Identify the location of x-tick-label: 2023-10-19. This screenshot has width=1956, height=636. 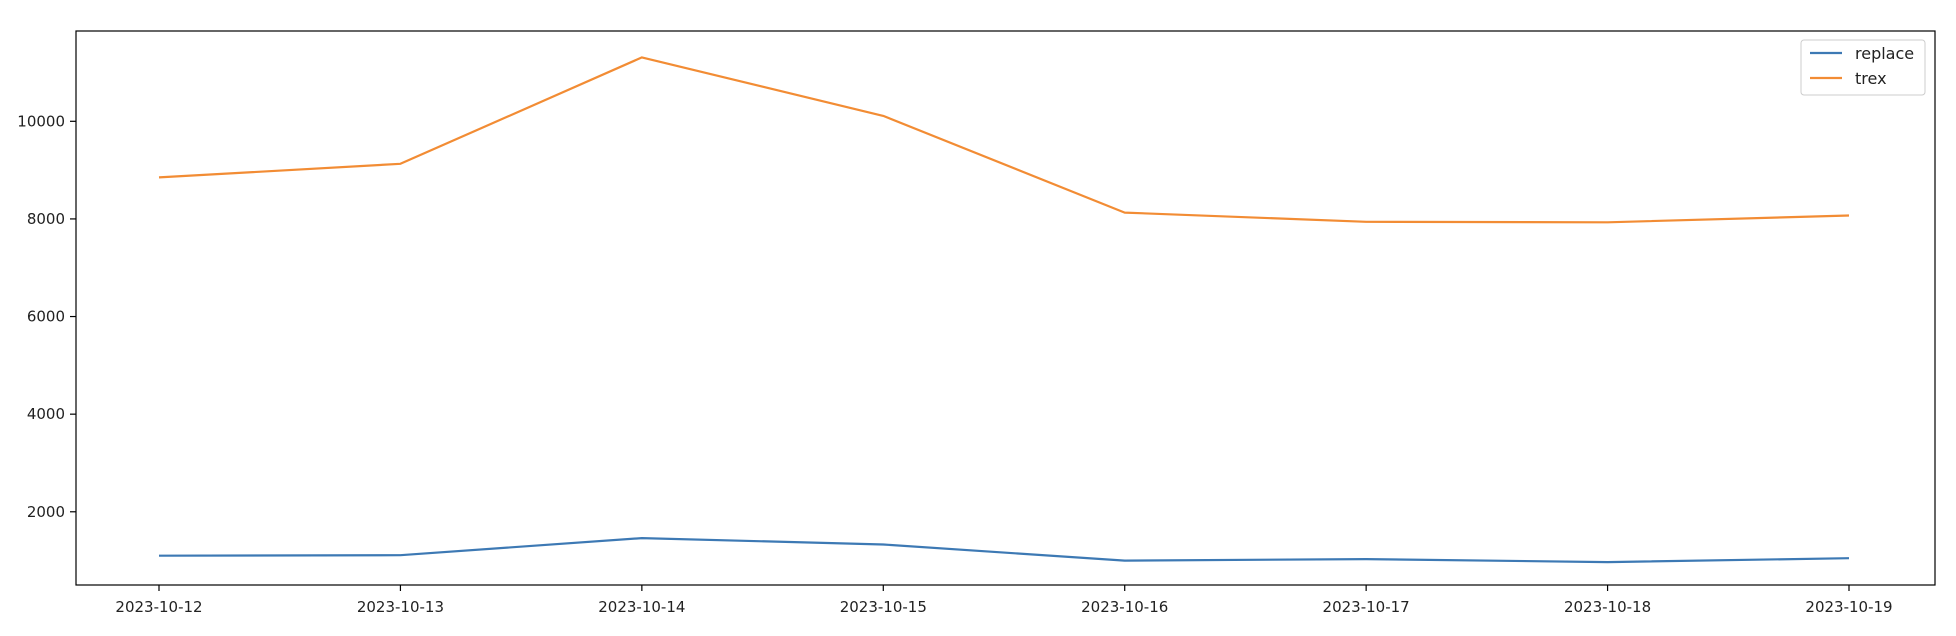
(1848, 607).